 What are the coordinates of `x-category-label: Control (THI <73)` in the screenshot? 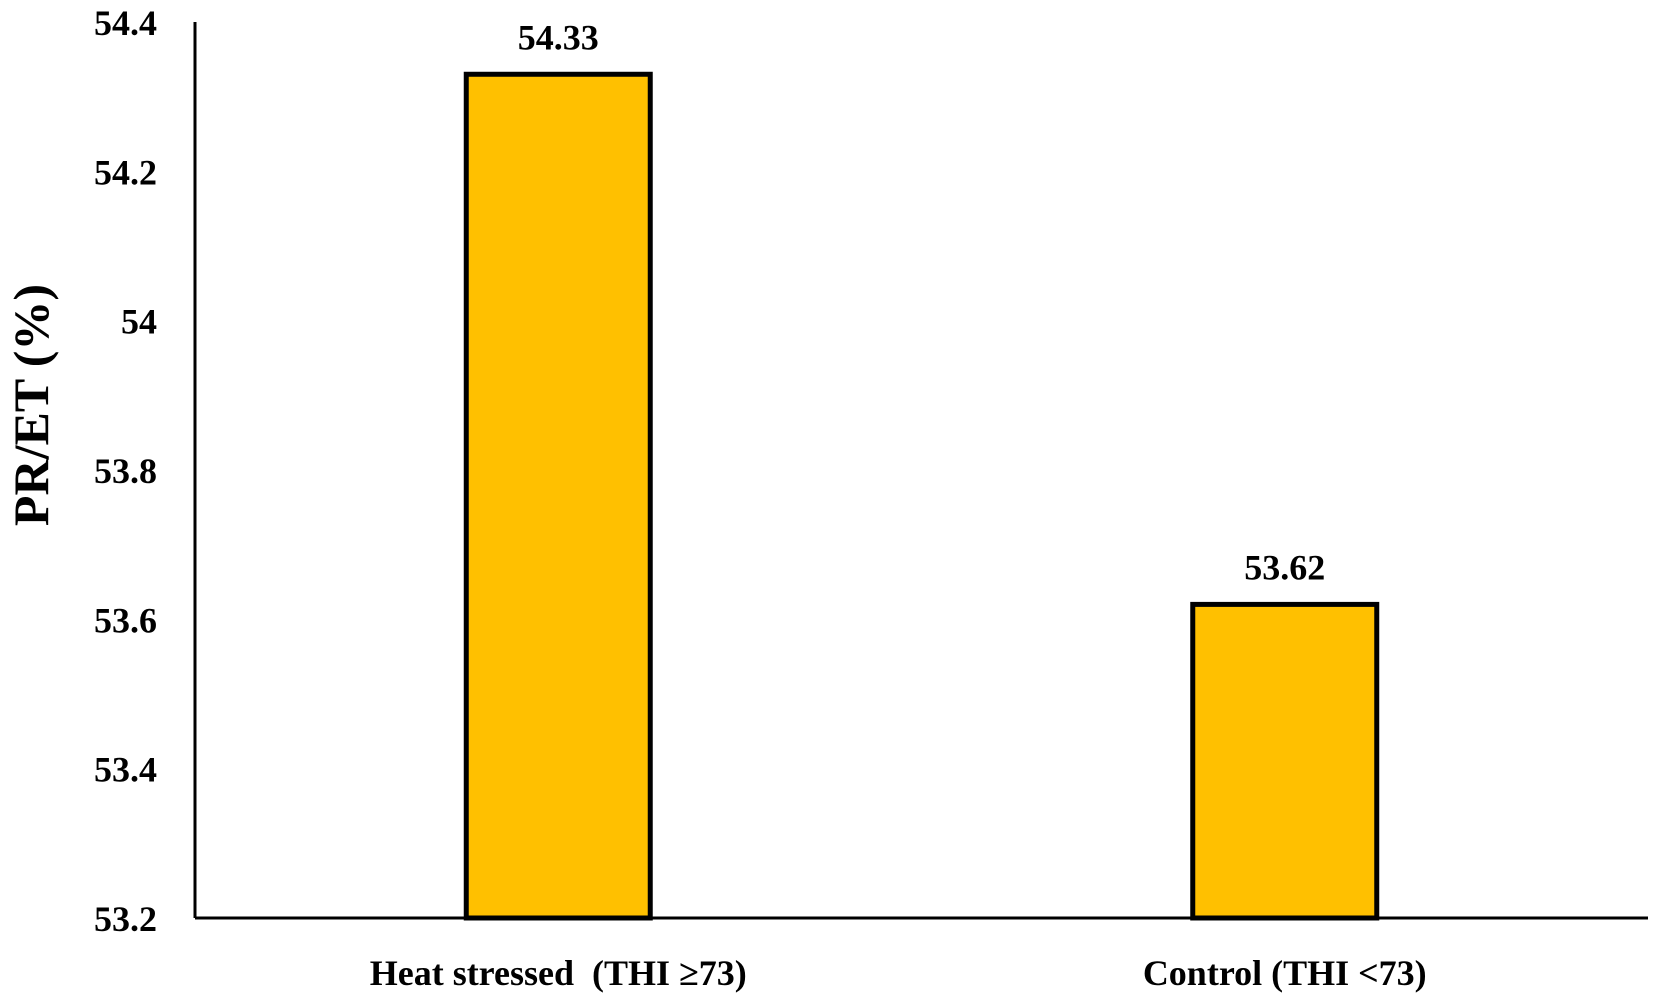 It's located at (1285, 973).